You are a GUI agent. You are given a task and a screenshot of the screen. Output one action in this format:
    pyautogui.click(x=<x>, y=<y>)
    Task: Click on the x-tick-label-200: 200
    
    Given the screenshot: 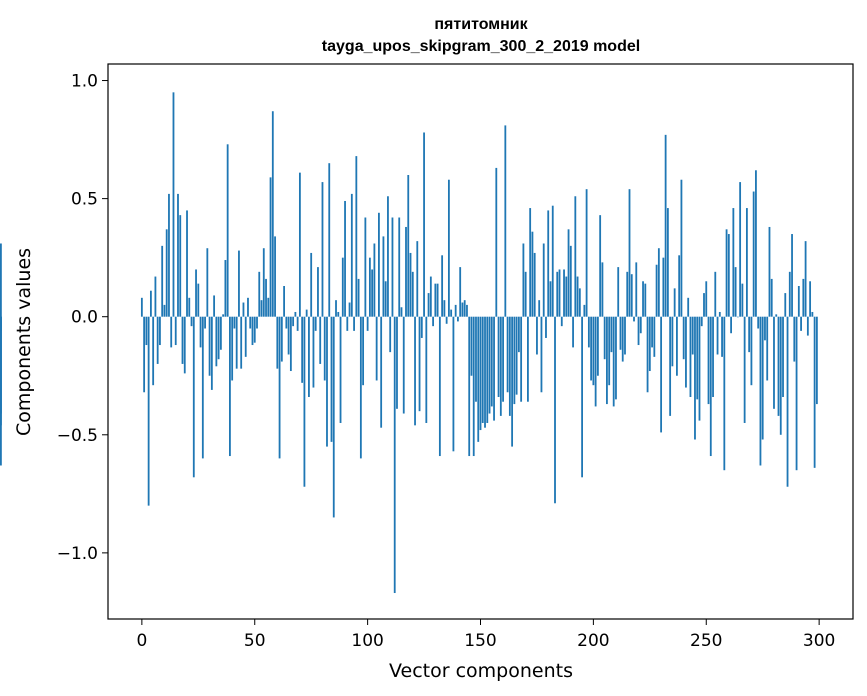 What is the action you would take?
    pyautogui.click(x=593, y=641)
    